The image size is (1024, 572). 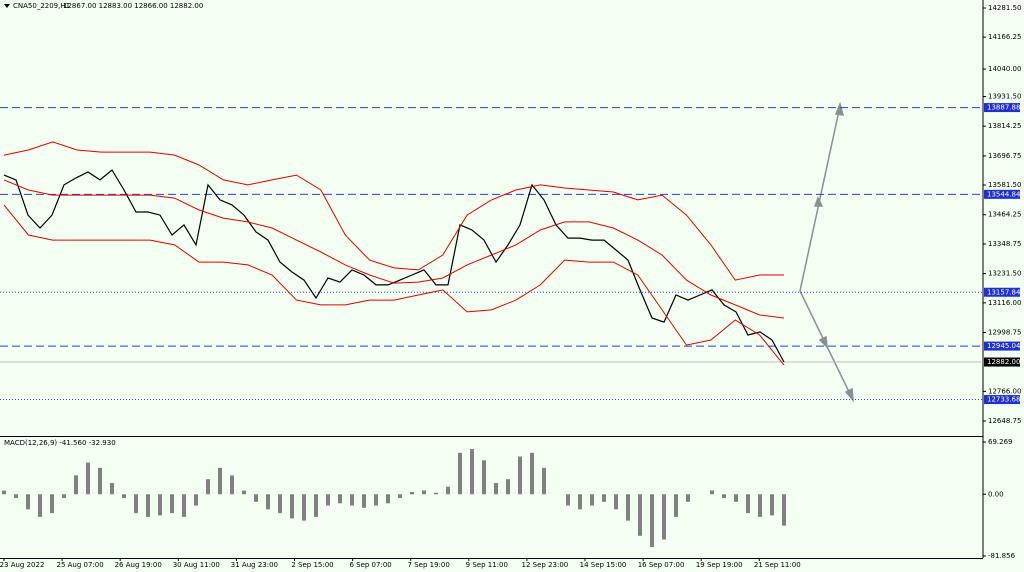 I want to click on y-tick-label: 12648.75, so click(x=1004, y=421).